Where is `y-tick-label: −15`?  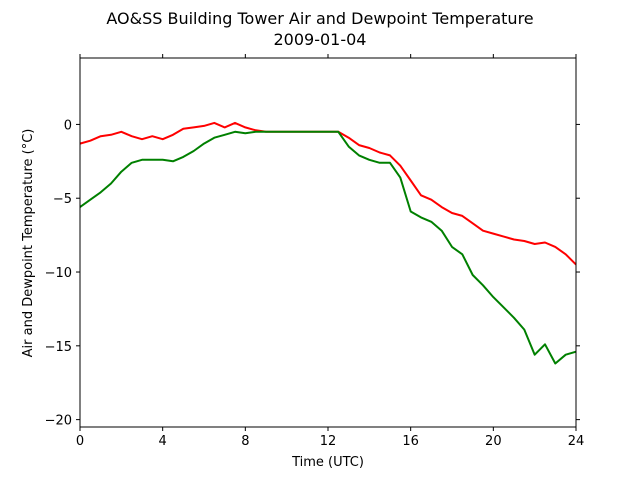 y-tick-label: −15 is located at coordinates (58, 347).